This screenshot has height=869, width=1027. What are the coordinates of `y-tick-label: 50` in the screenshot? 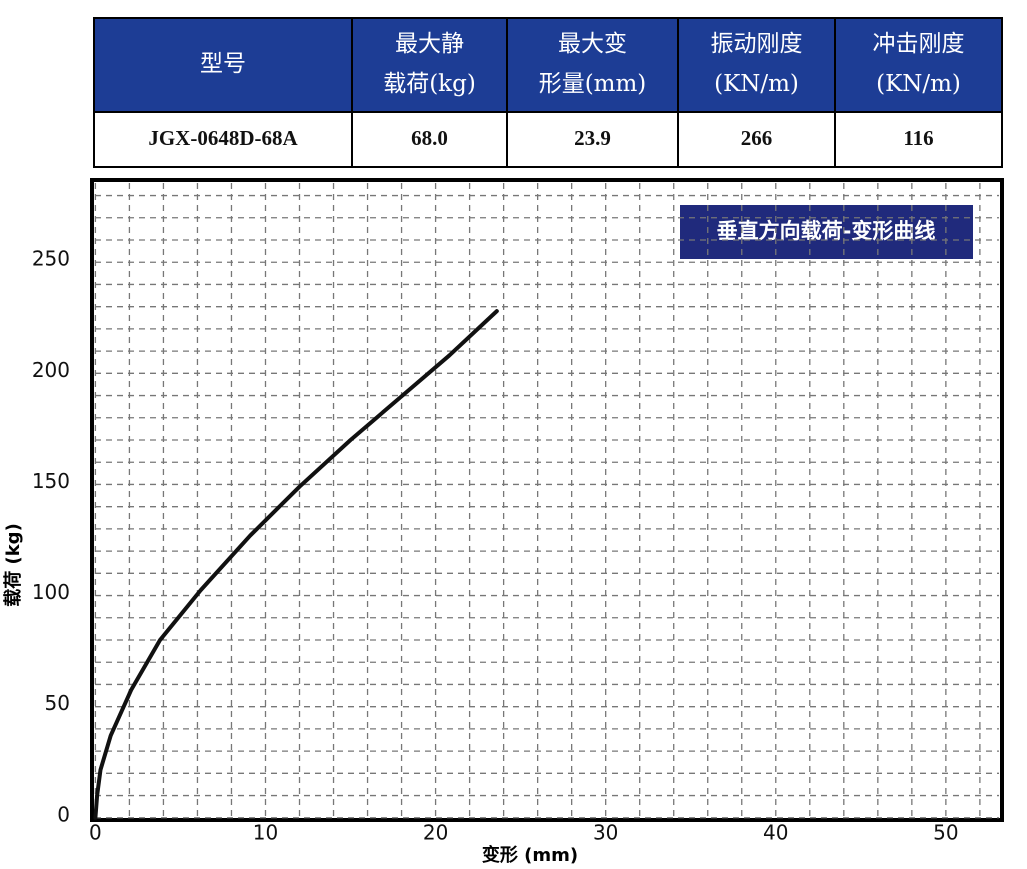 It's located at (57, 703).